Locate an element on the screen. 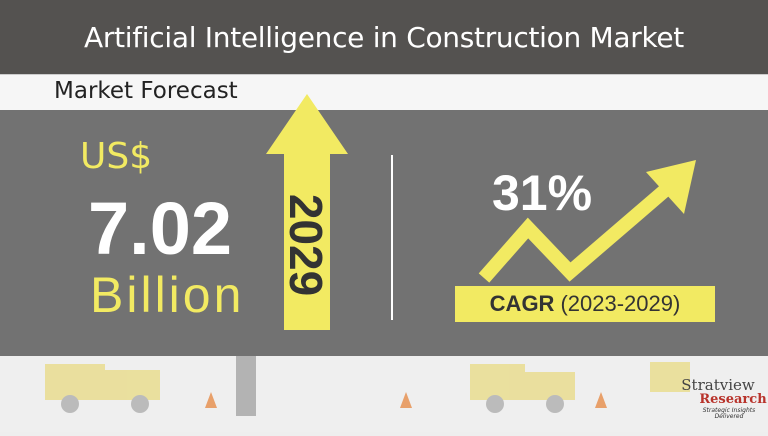  logo-name: Stratview is located at coordinates (718, 385).